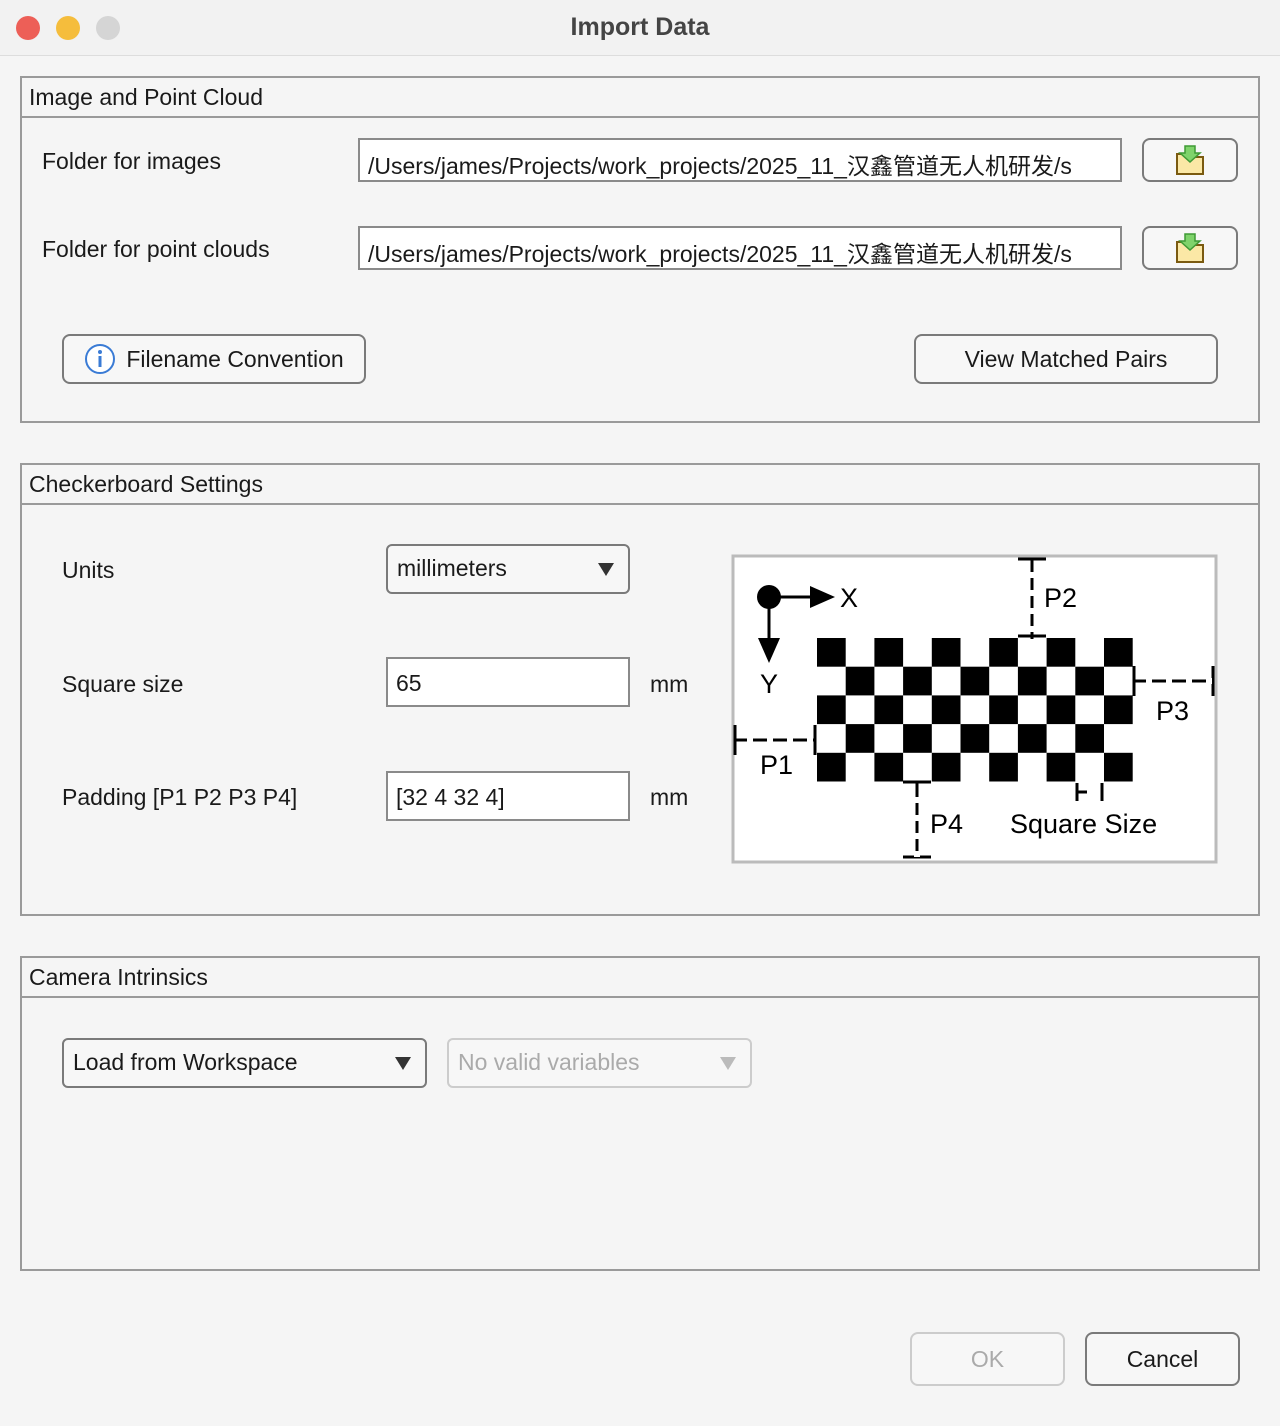  I want to click on square-size-diagram-label: Square Size, so click(1083, 824).